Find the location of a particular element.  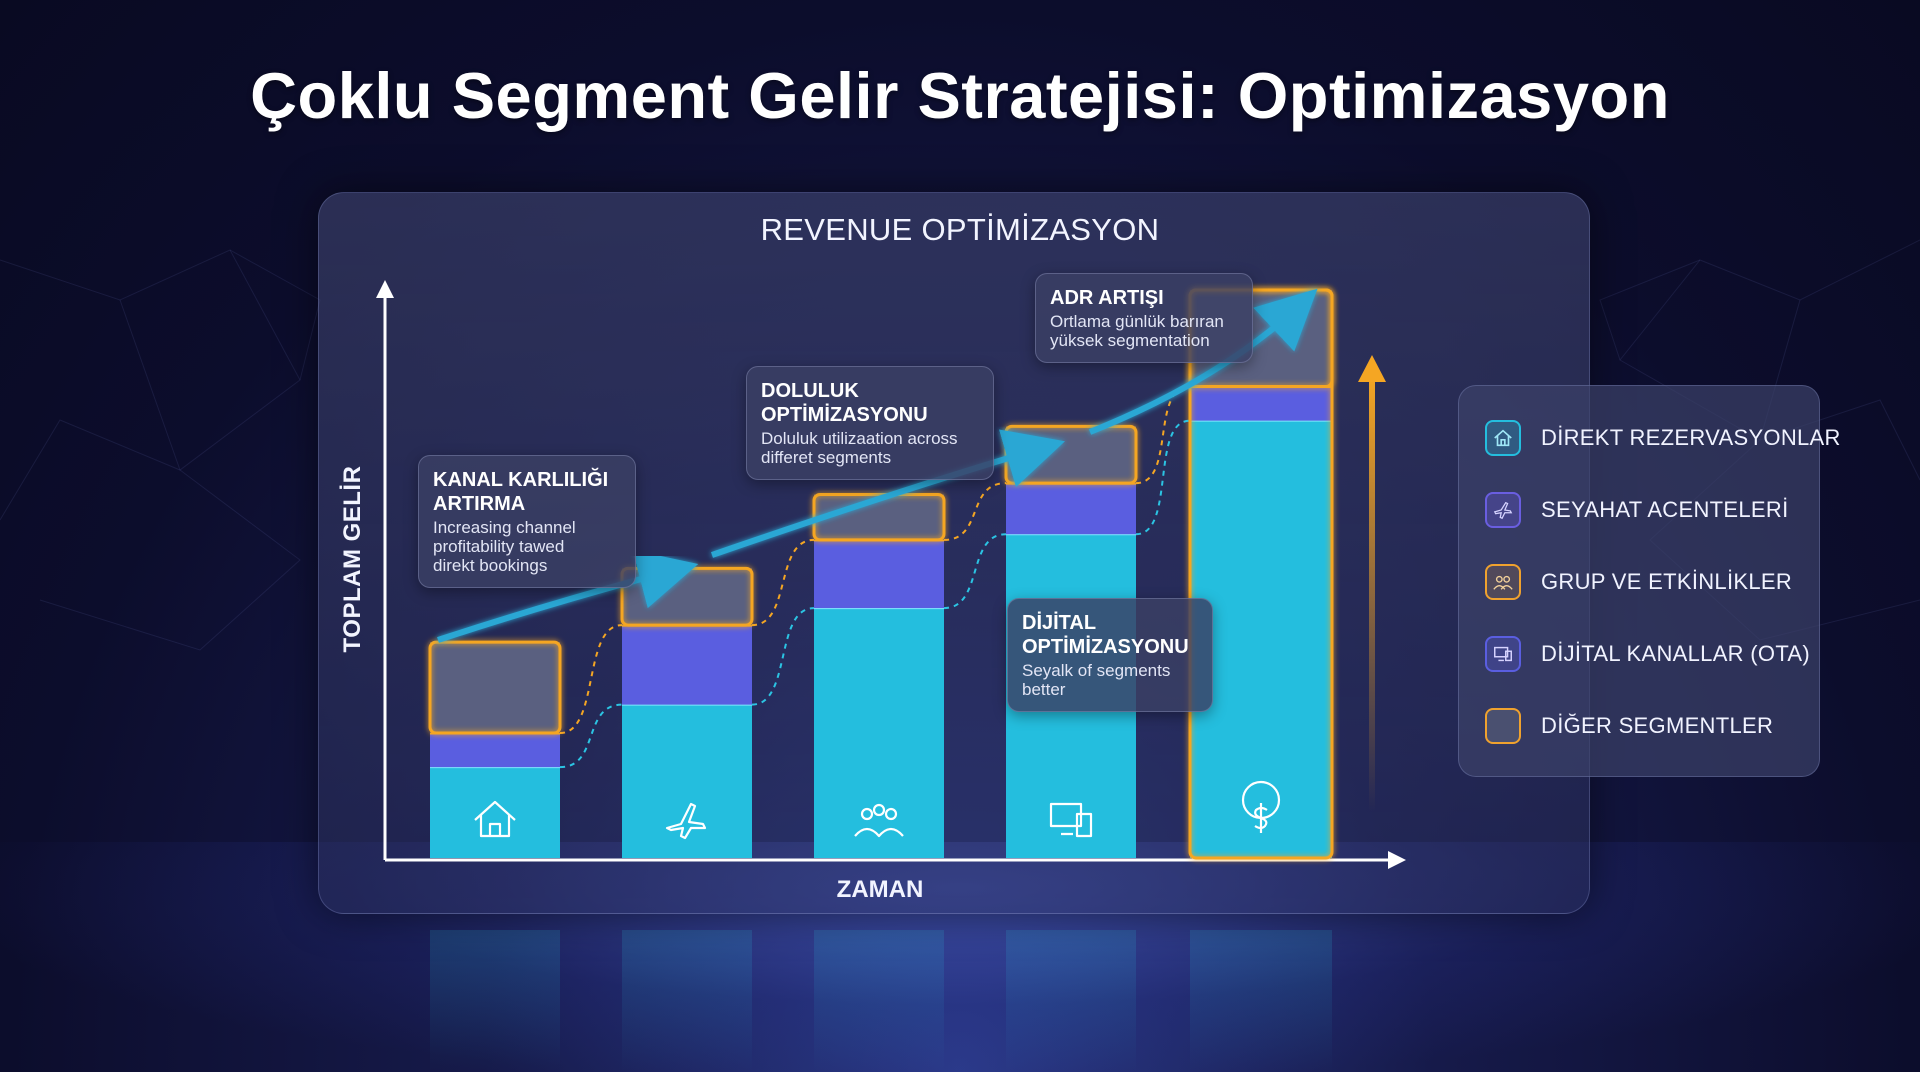

legend-item-diger: DİĞER SEGMENTLER is located at coordinates (1629, 726).